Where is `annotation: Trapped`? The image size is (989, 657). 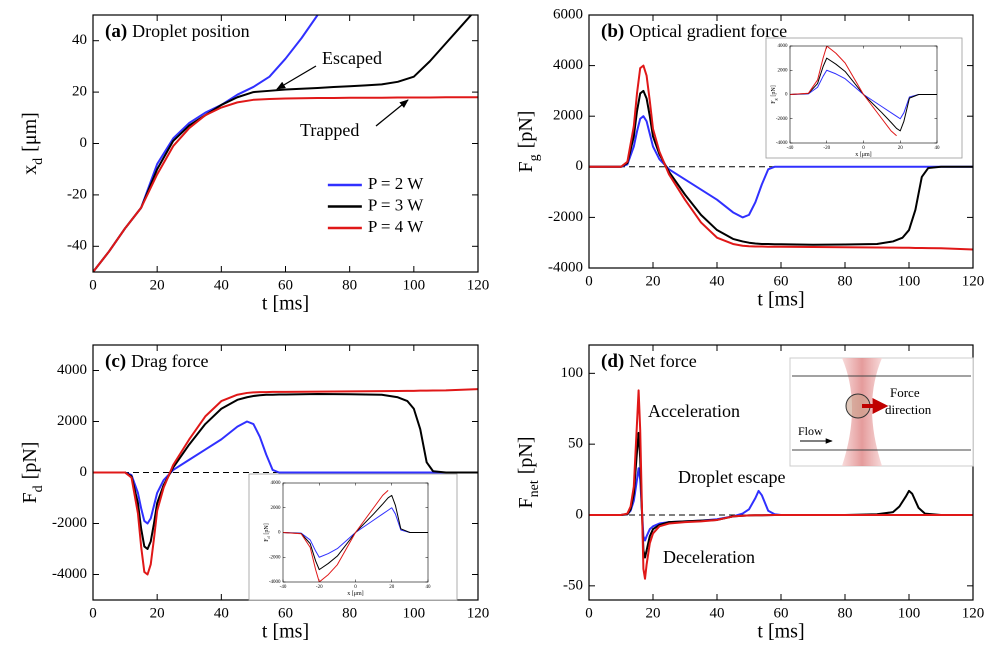
annotation: Trapped is located at coordinates (329, 130).